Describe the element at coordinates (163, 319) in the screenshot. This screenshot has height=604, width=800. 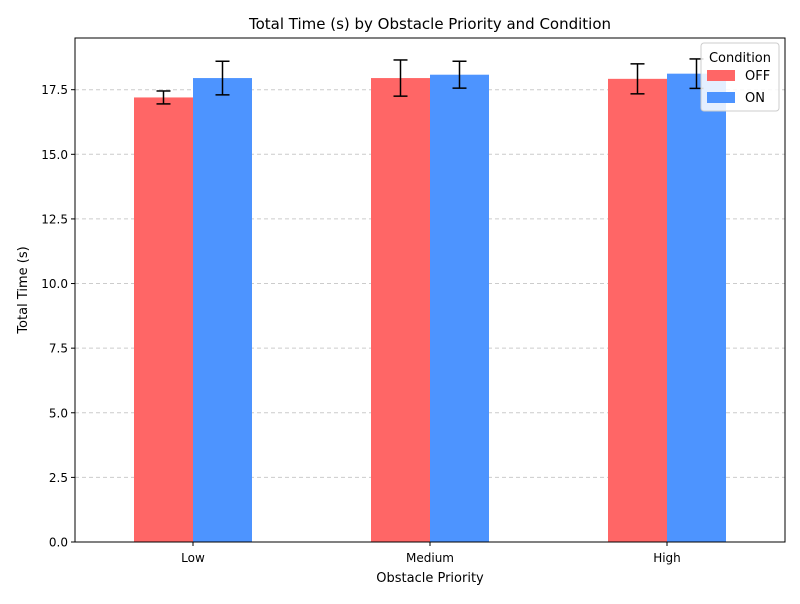
I see `bar-off-low` at that location.